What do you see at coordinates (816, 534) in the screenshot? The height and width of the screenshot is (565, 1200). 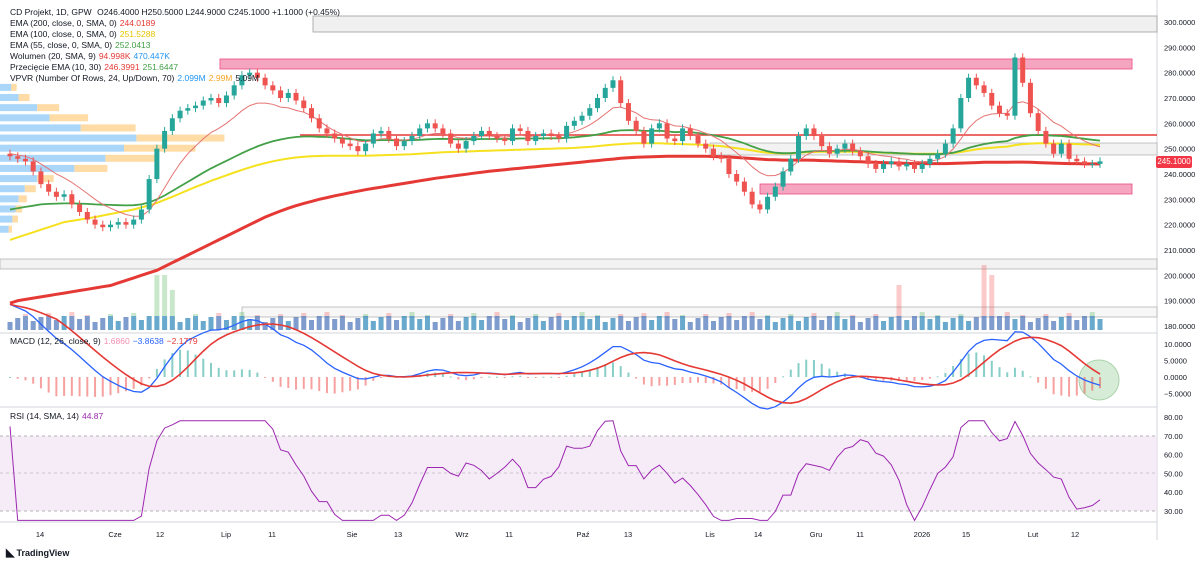 I see `time-tick-label: Gru` at bounding box center [816, 534].